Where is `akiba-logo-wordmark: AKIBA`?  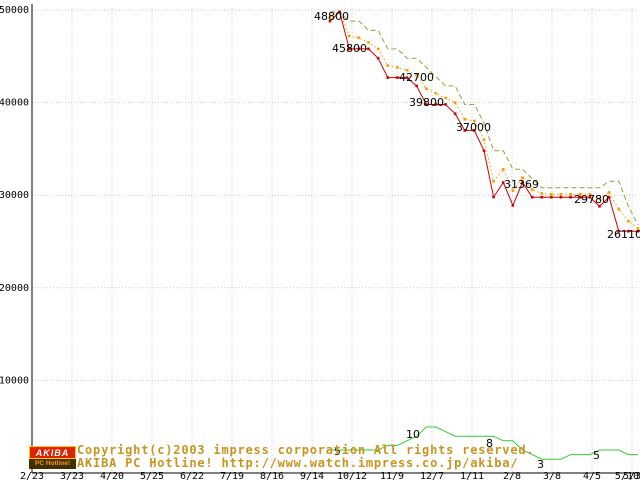 akiba-logo-wordmark: AKIBA is located at coordinates (52, 452).